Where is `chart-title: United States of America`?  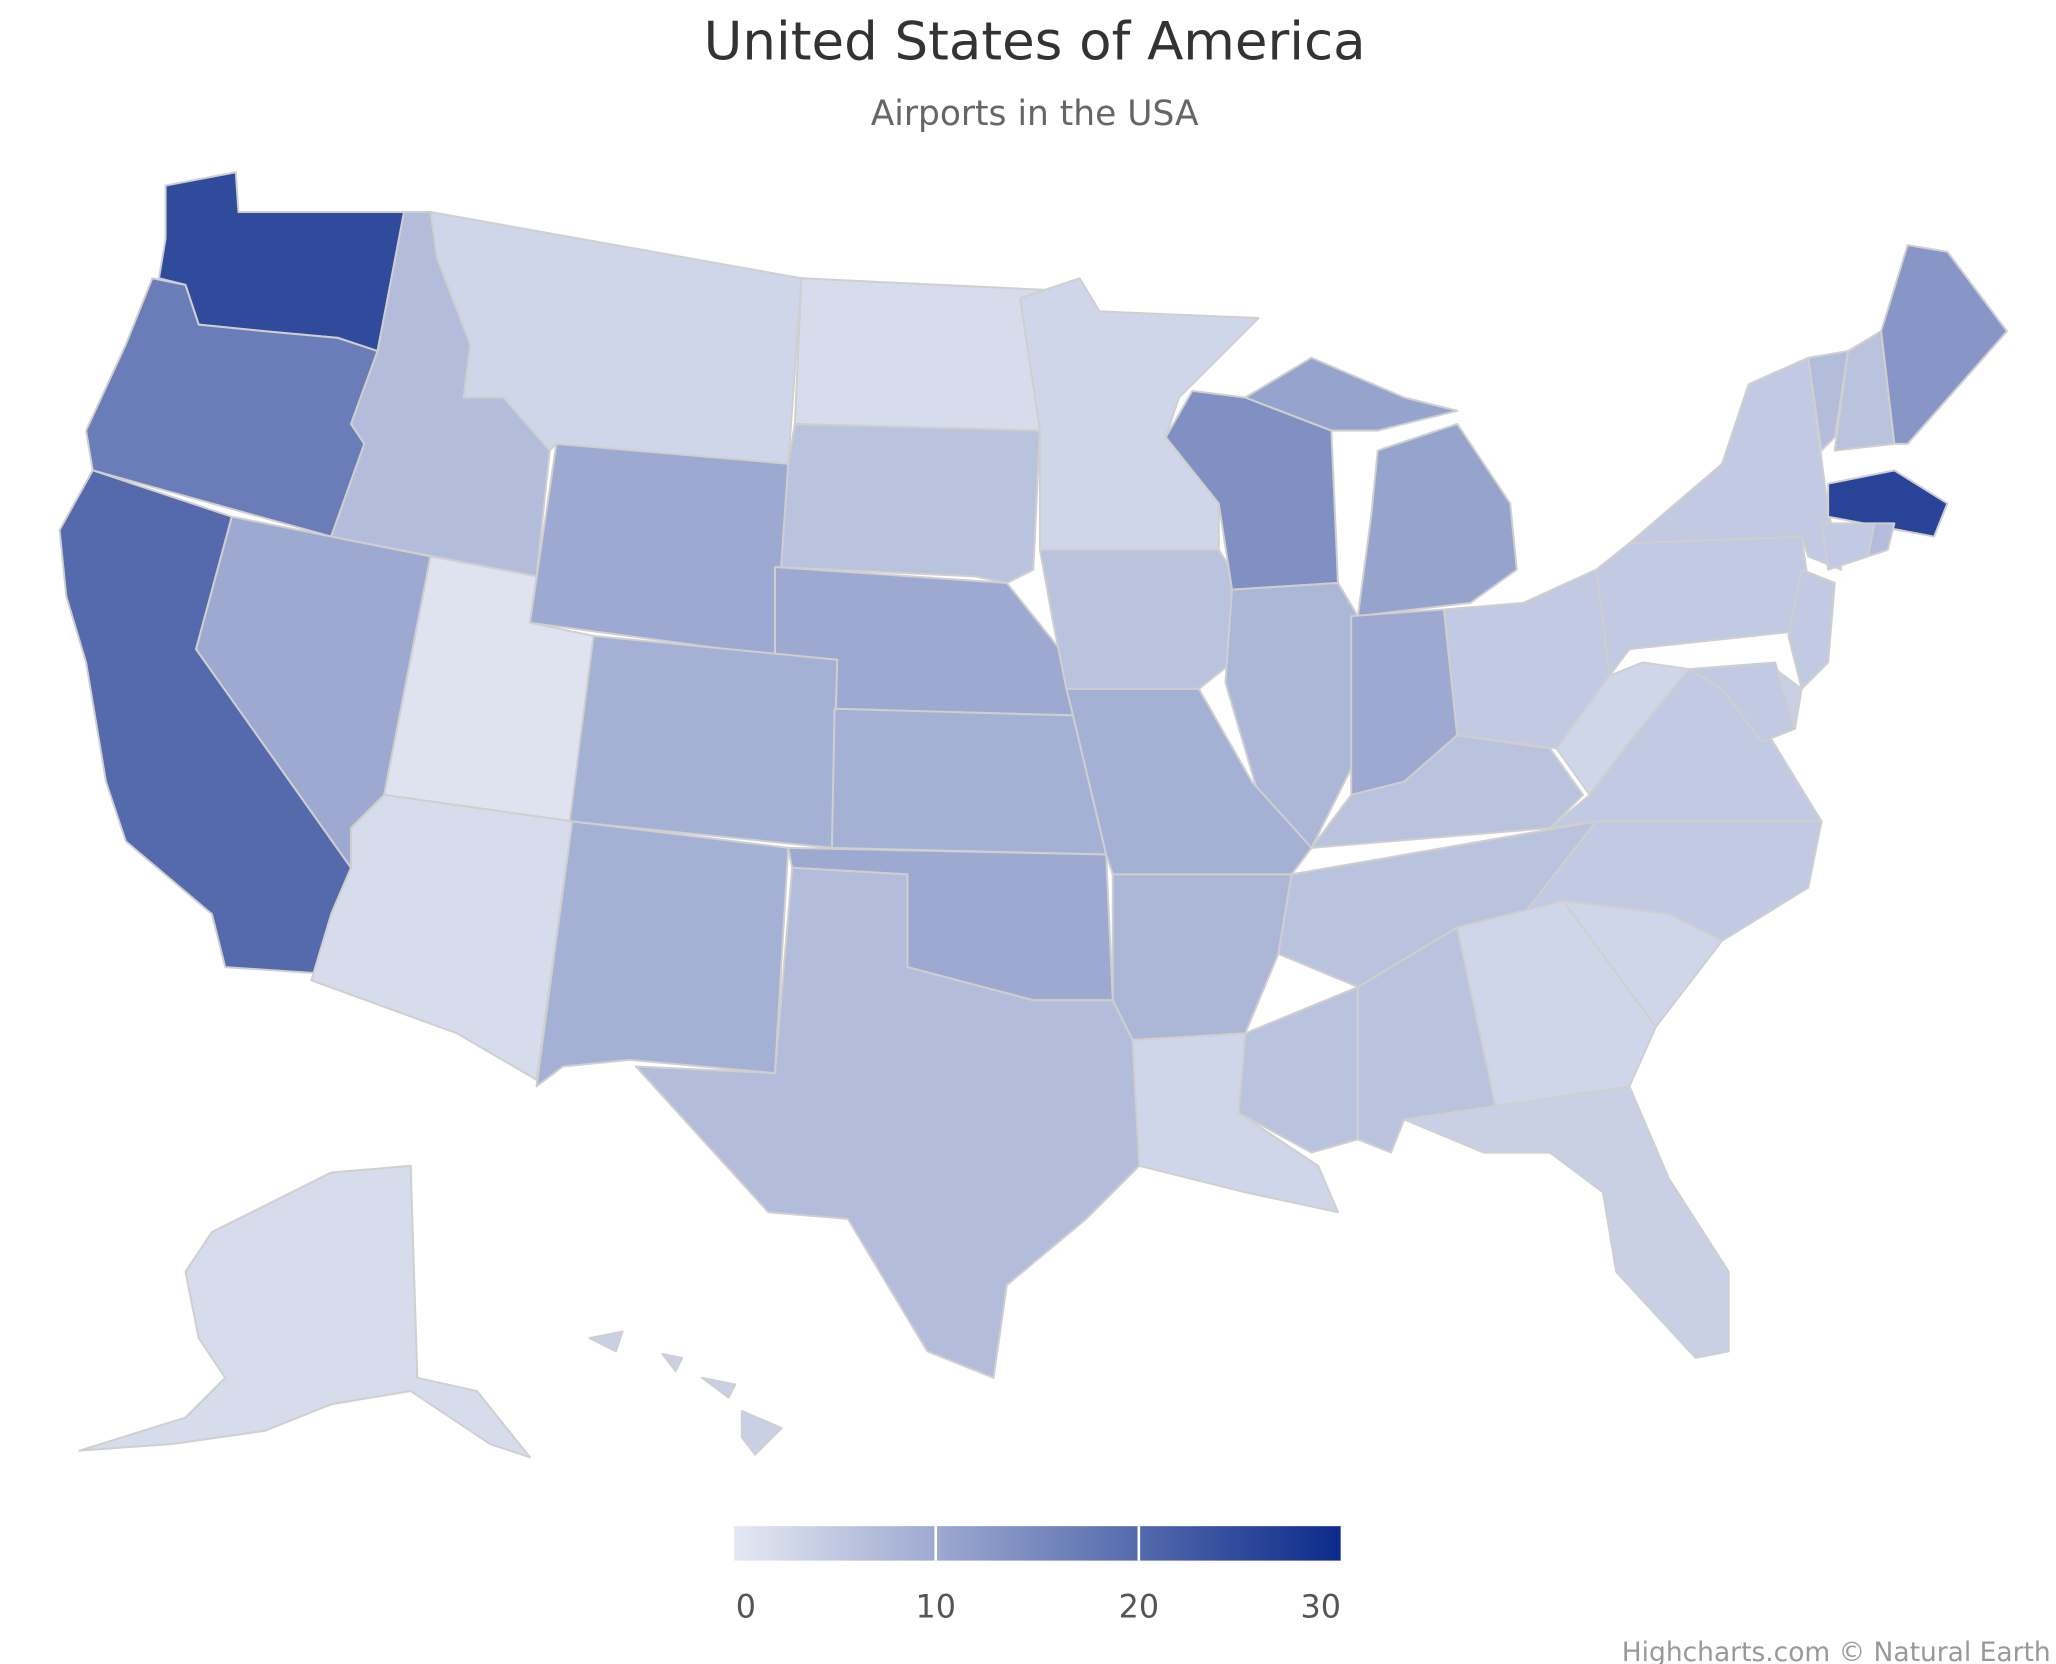 chart-title: United States of America is located at coordinates (1035, 42).